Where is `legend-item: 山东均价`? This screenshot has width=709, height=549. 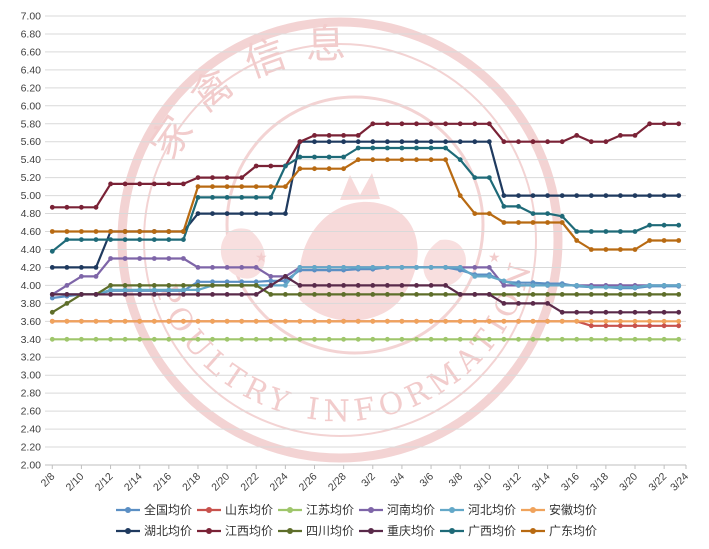
legend-item: 山东均价 is located at coordinates (235, 510).